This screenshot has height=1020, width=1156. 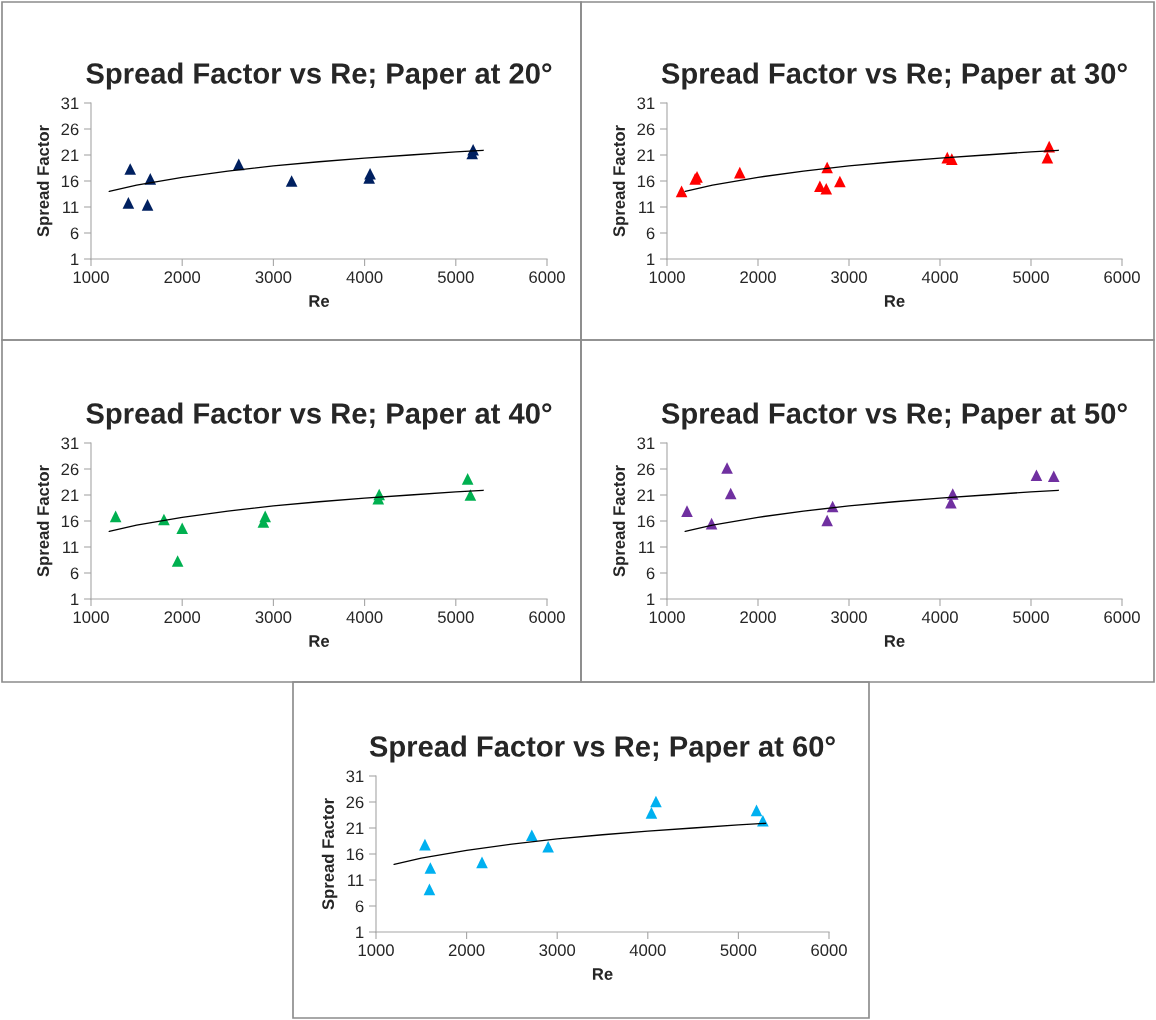 What do you see at coordinates (319, 416) in the screenshot?
I see `chart-title: Spread Factor vs Re; Paper at 40°` at bounding box center [319, 416].